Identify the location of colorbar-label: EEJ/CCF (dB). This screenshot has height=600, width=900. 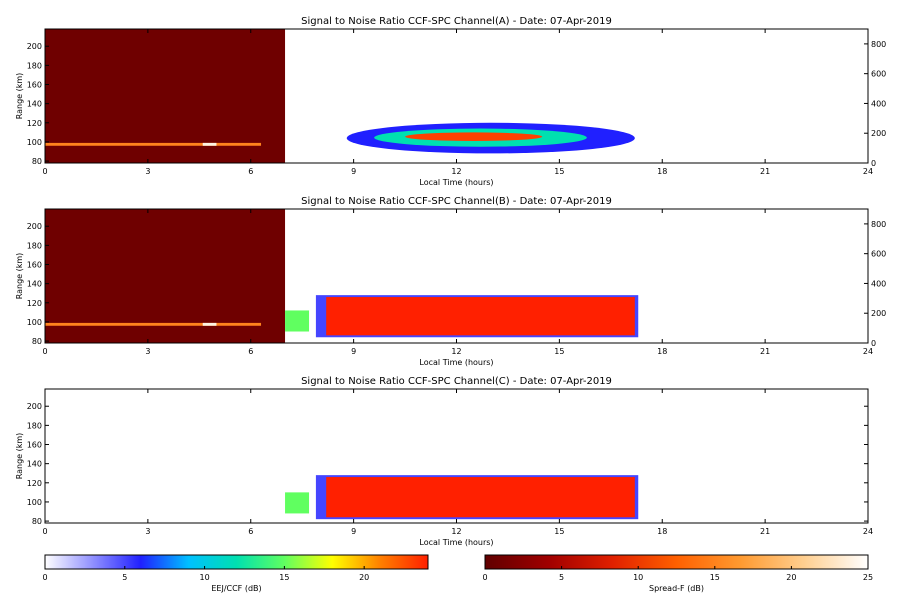
(236, 588).